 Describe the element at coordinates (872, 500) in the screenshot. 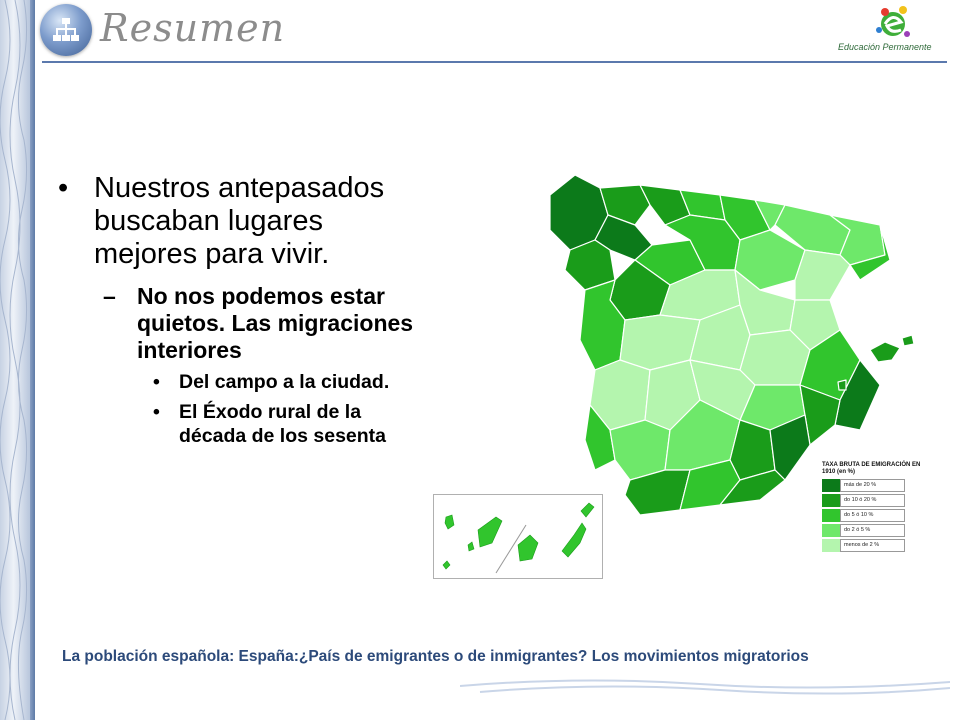

I see `legend-label: do 10 ó 20 %` at that location.